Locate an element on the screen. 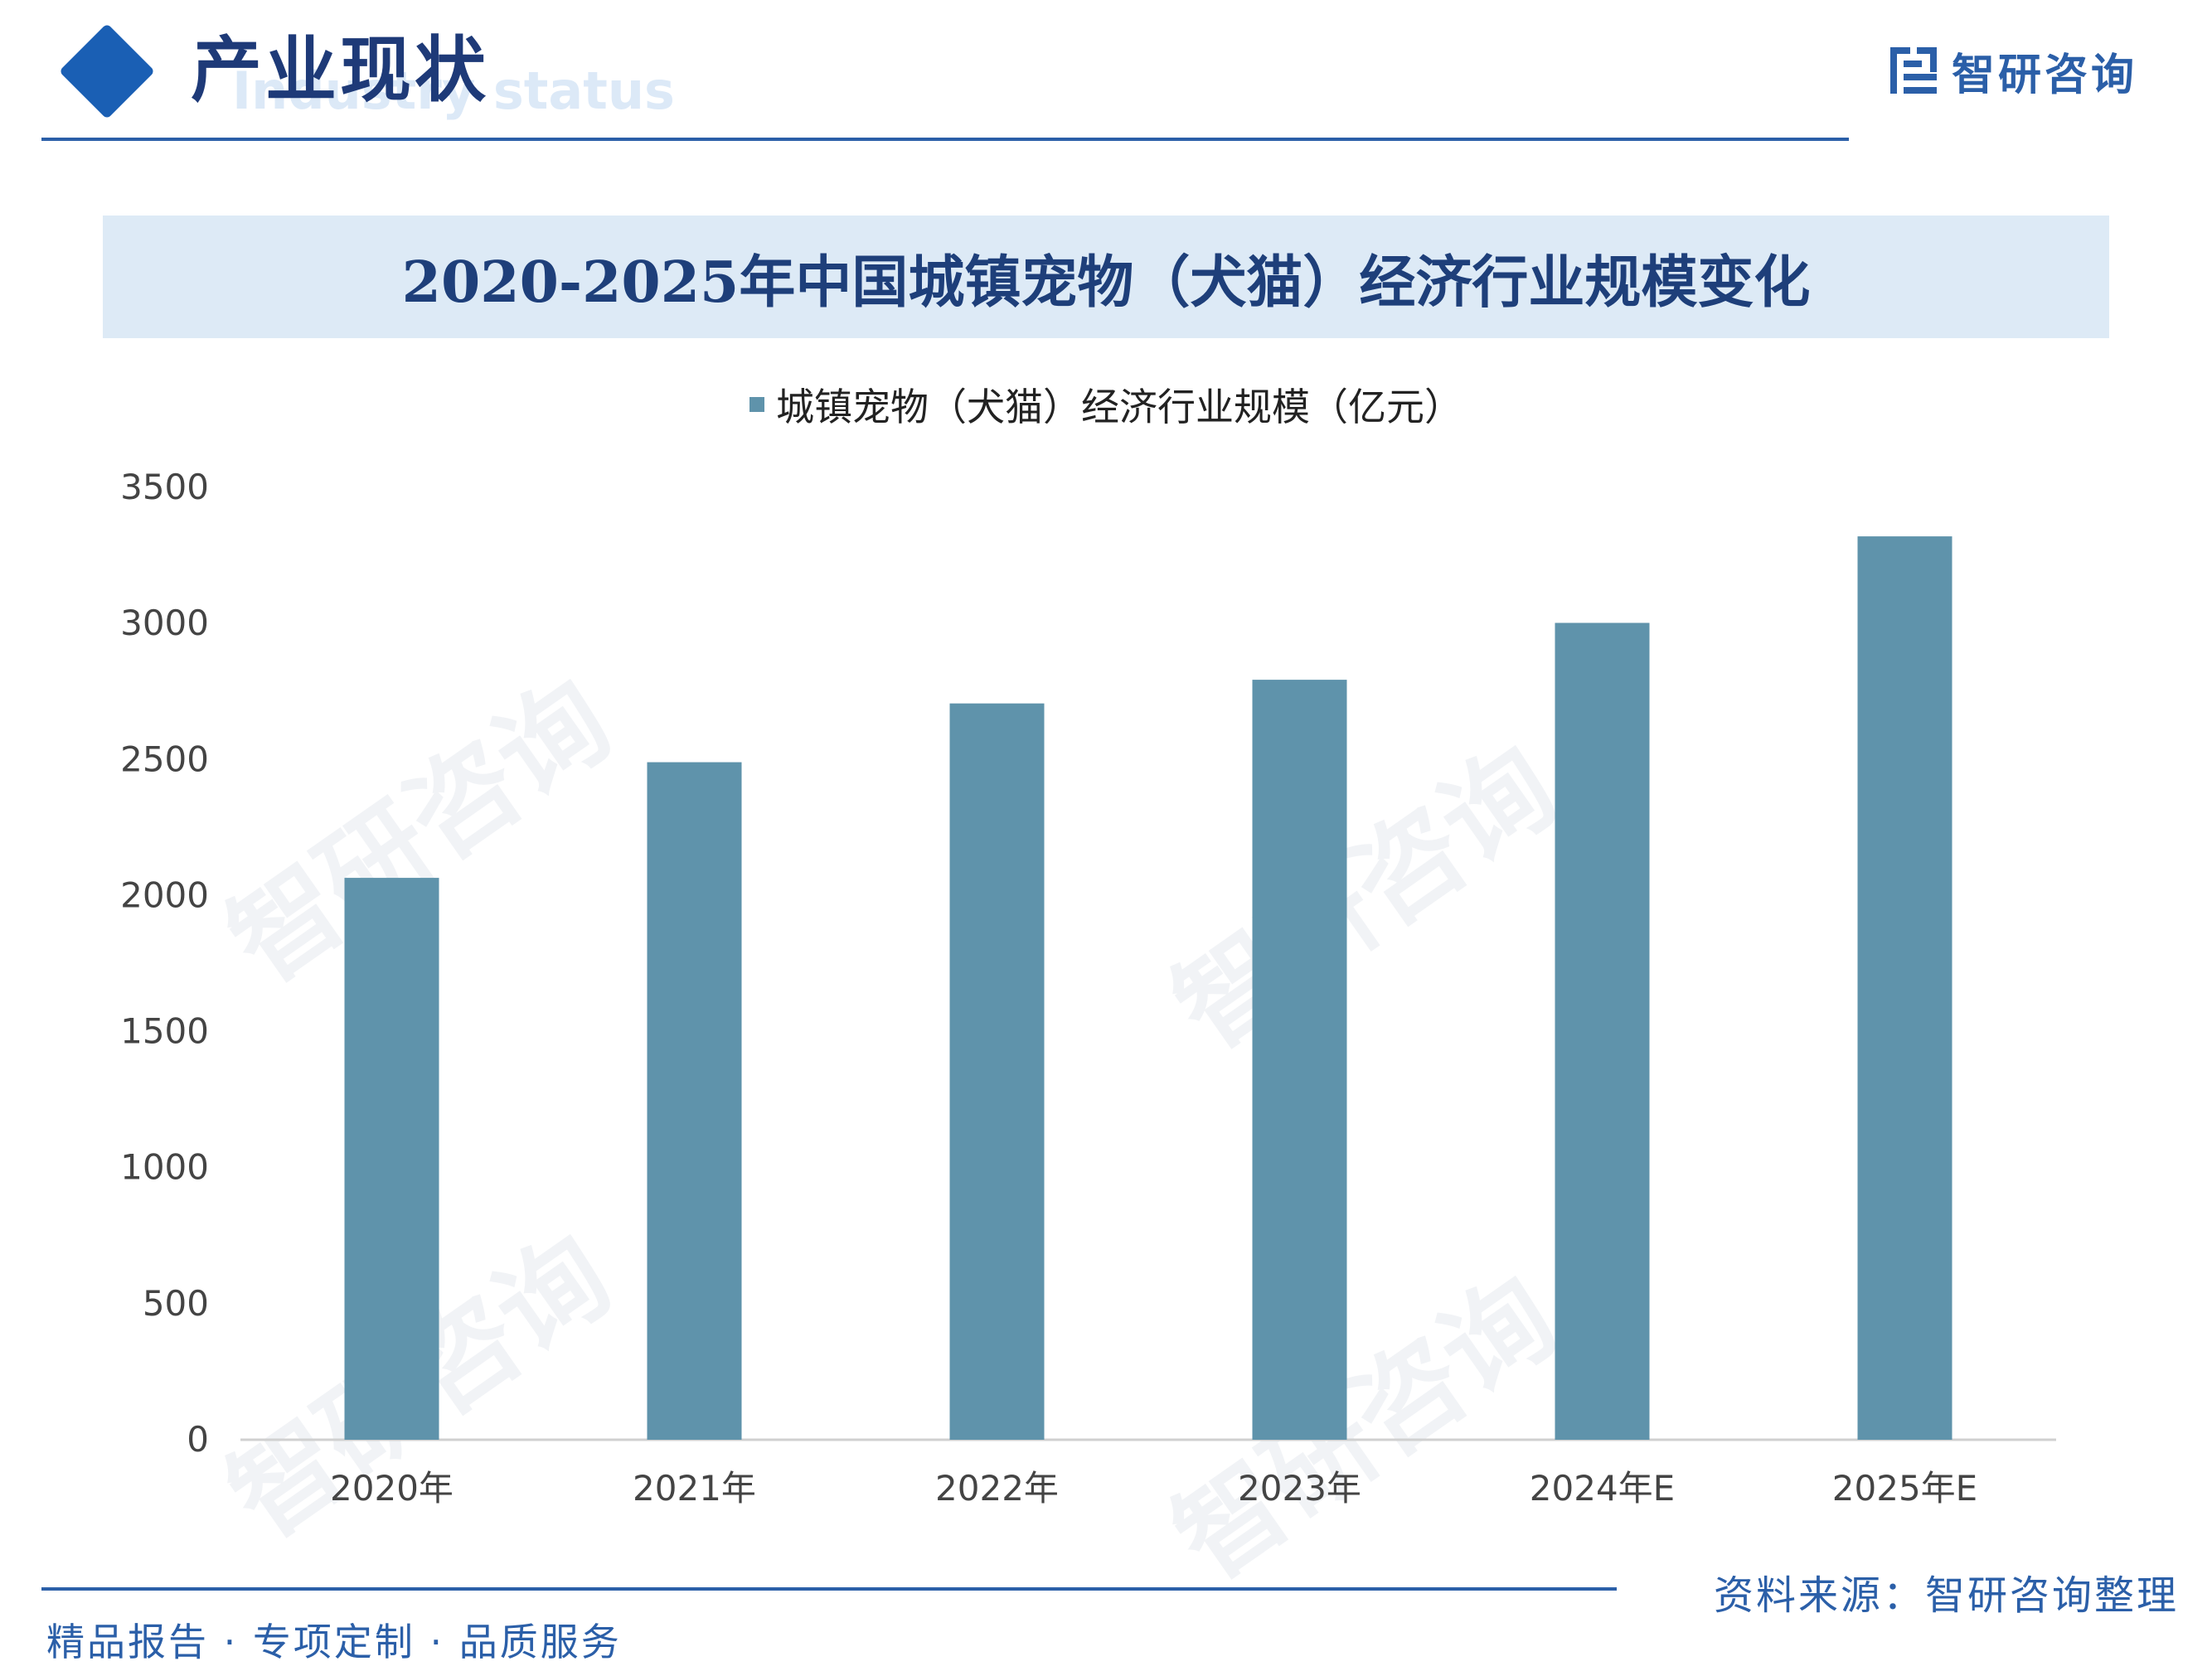 Image resolution: width=2212 pixels, height=1671 pixels. header-divider is located at coordinates (945, 139).